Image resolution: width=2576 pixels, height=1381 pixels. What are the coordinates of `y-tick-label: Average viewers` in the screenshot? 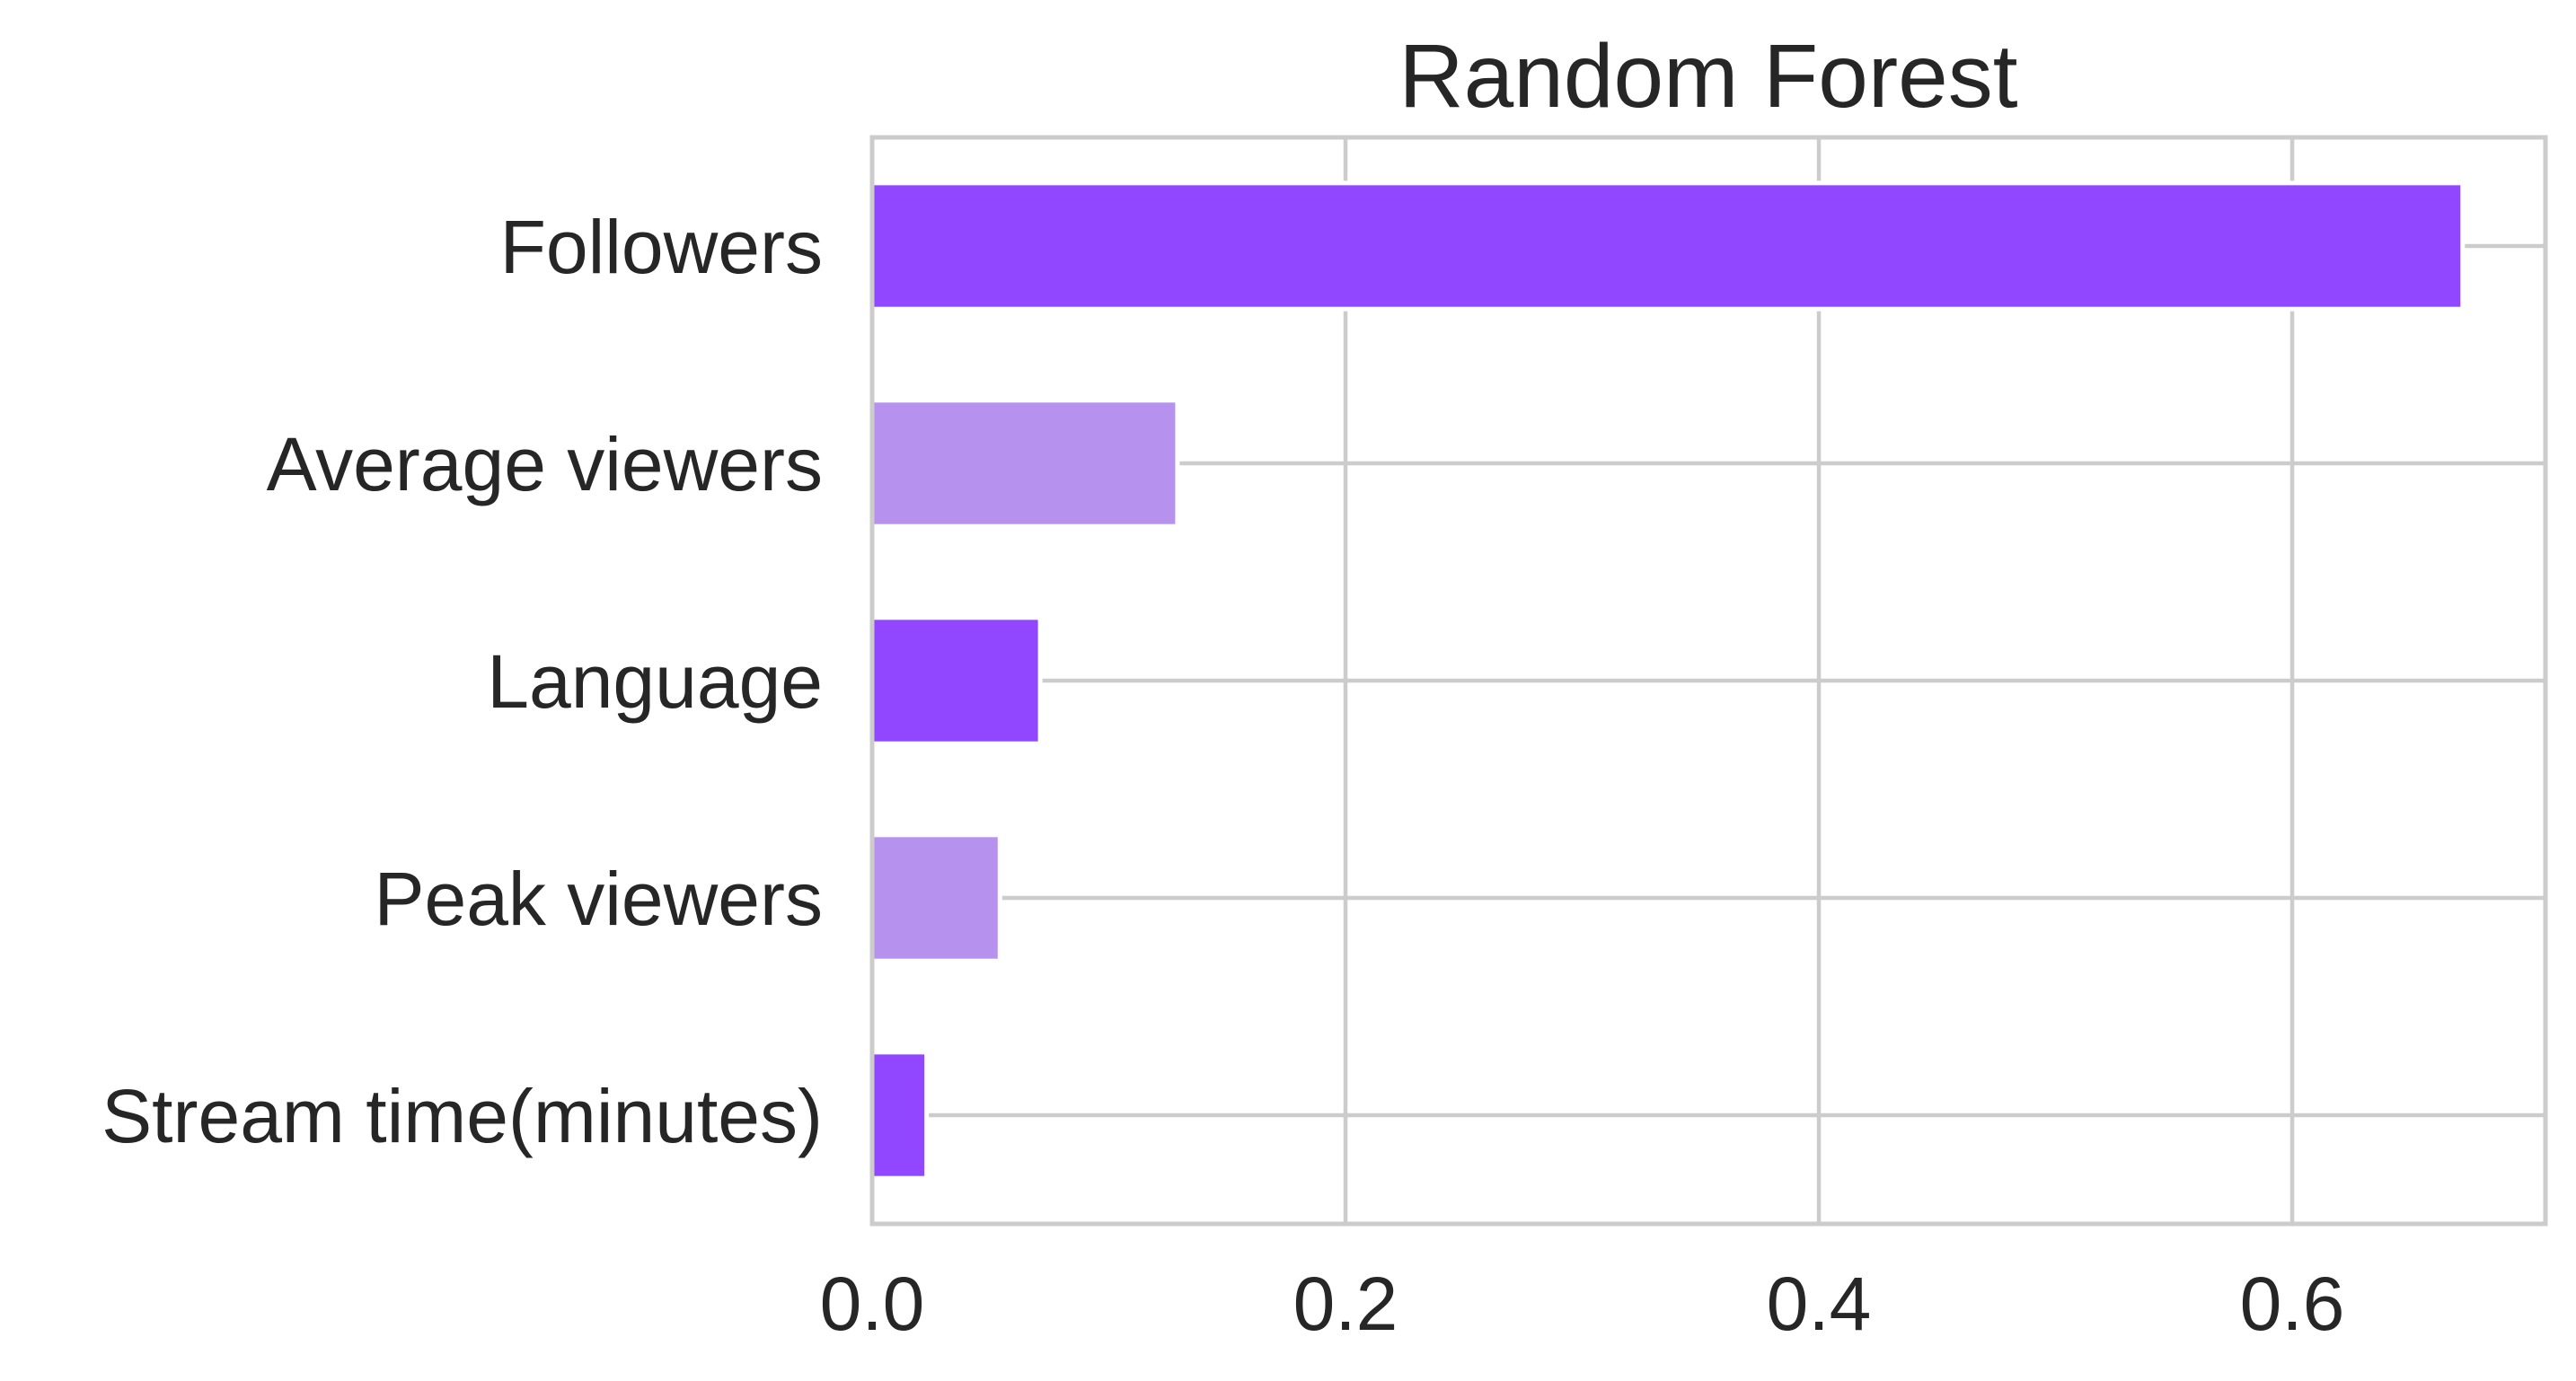 It's located at (545, 464).